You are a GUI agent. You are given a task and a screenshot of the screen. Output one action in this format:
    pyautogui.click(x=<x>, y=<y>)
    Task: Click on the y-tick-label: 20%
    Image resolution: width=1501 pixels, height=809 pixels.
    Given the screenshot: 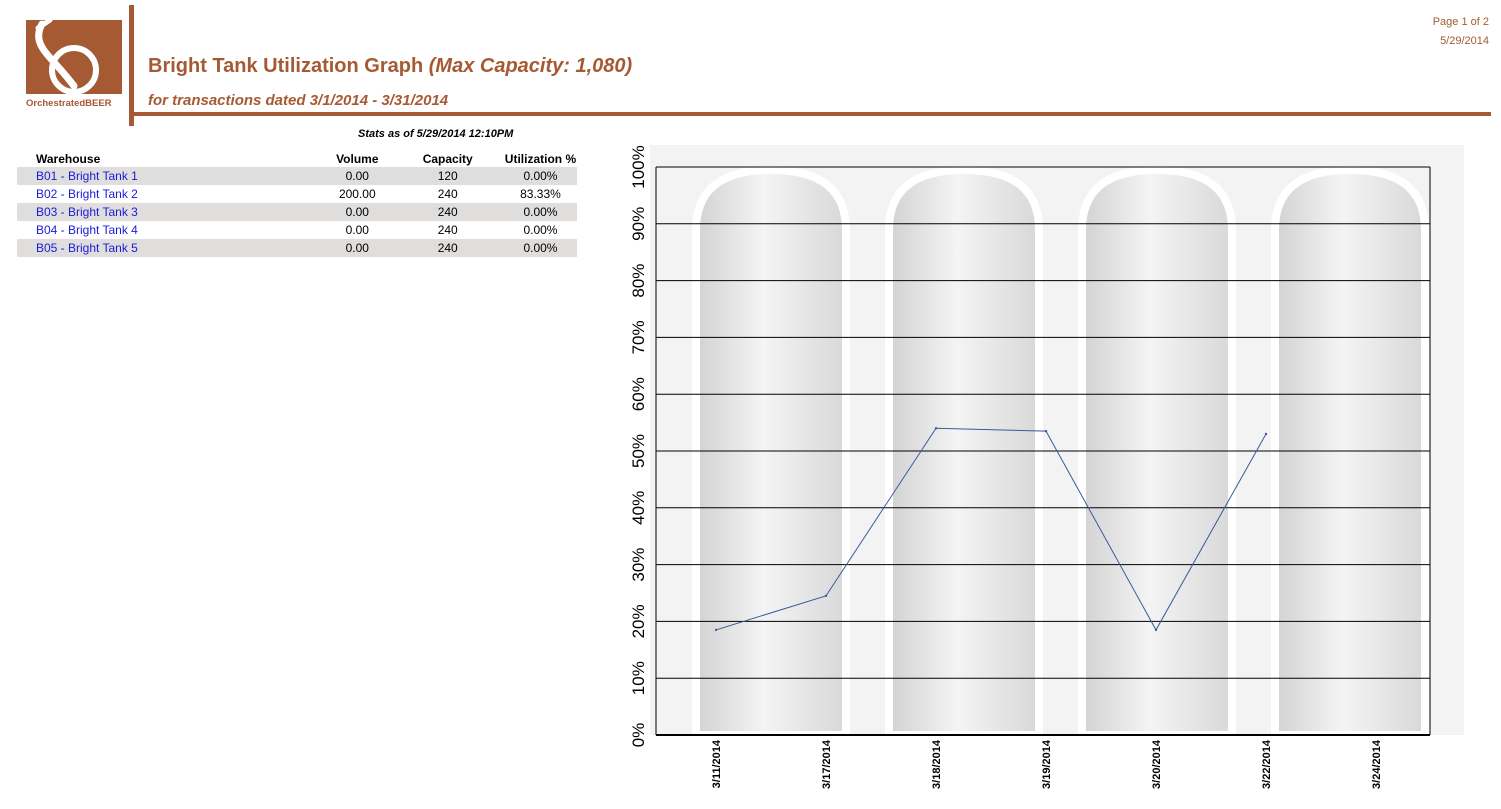 What is the action you would take?
    pyautogui.click(x=638, y=621)
    